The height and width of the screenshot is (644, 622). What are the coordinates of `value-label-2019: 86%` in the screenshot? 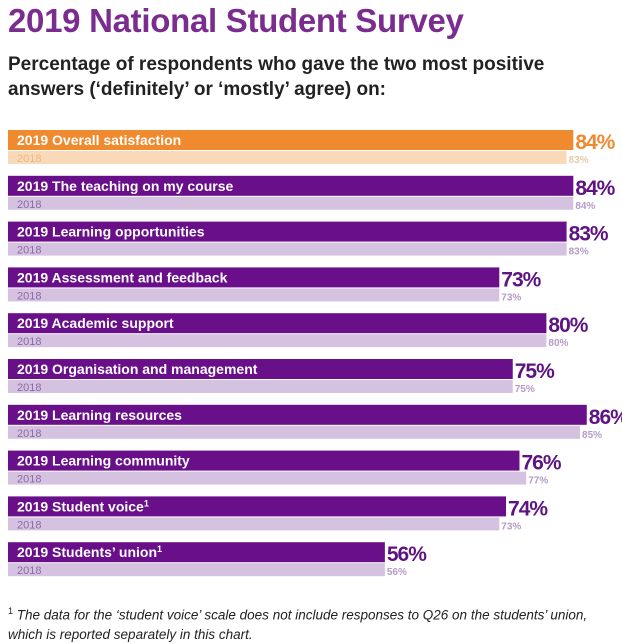 It's located at (605, 417).